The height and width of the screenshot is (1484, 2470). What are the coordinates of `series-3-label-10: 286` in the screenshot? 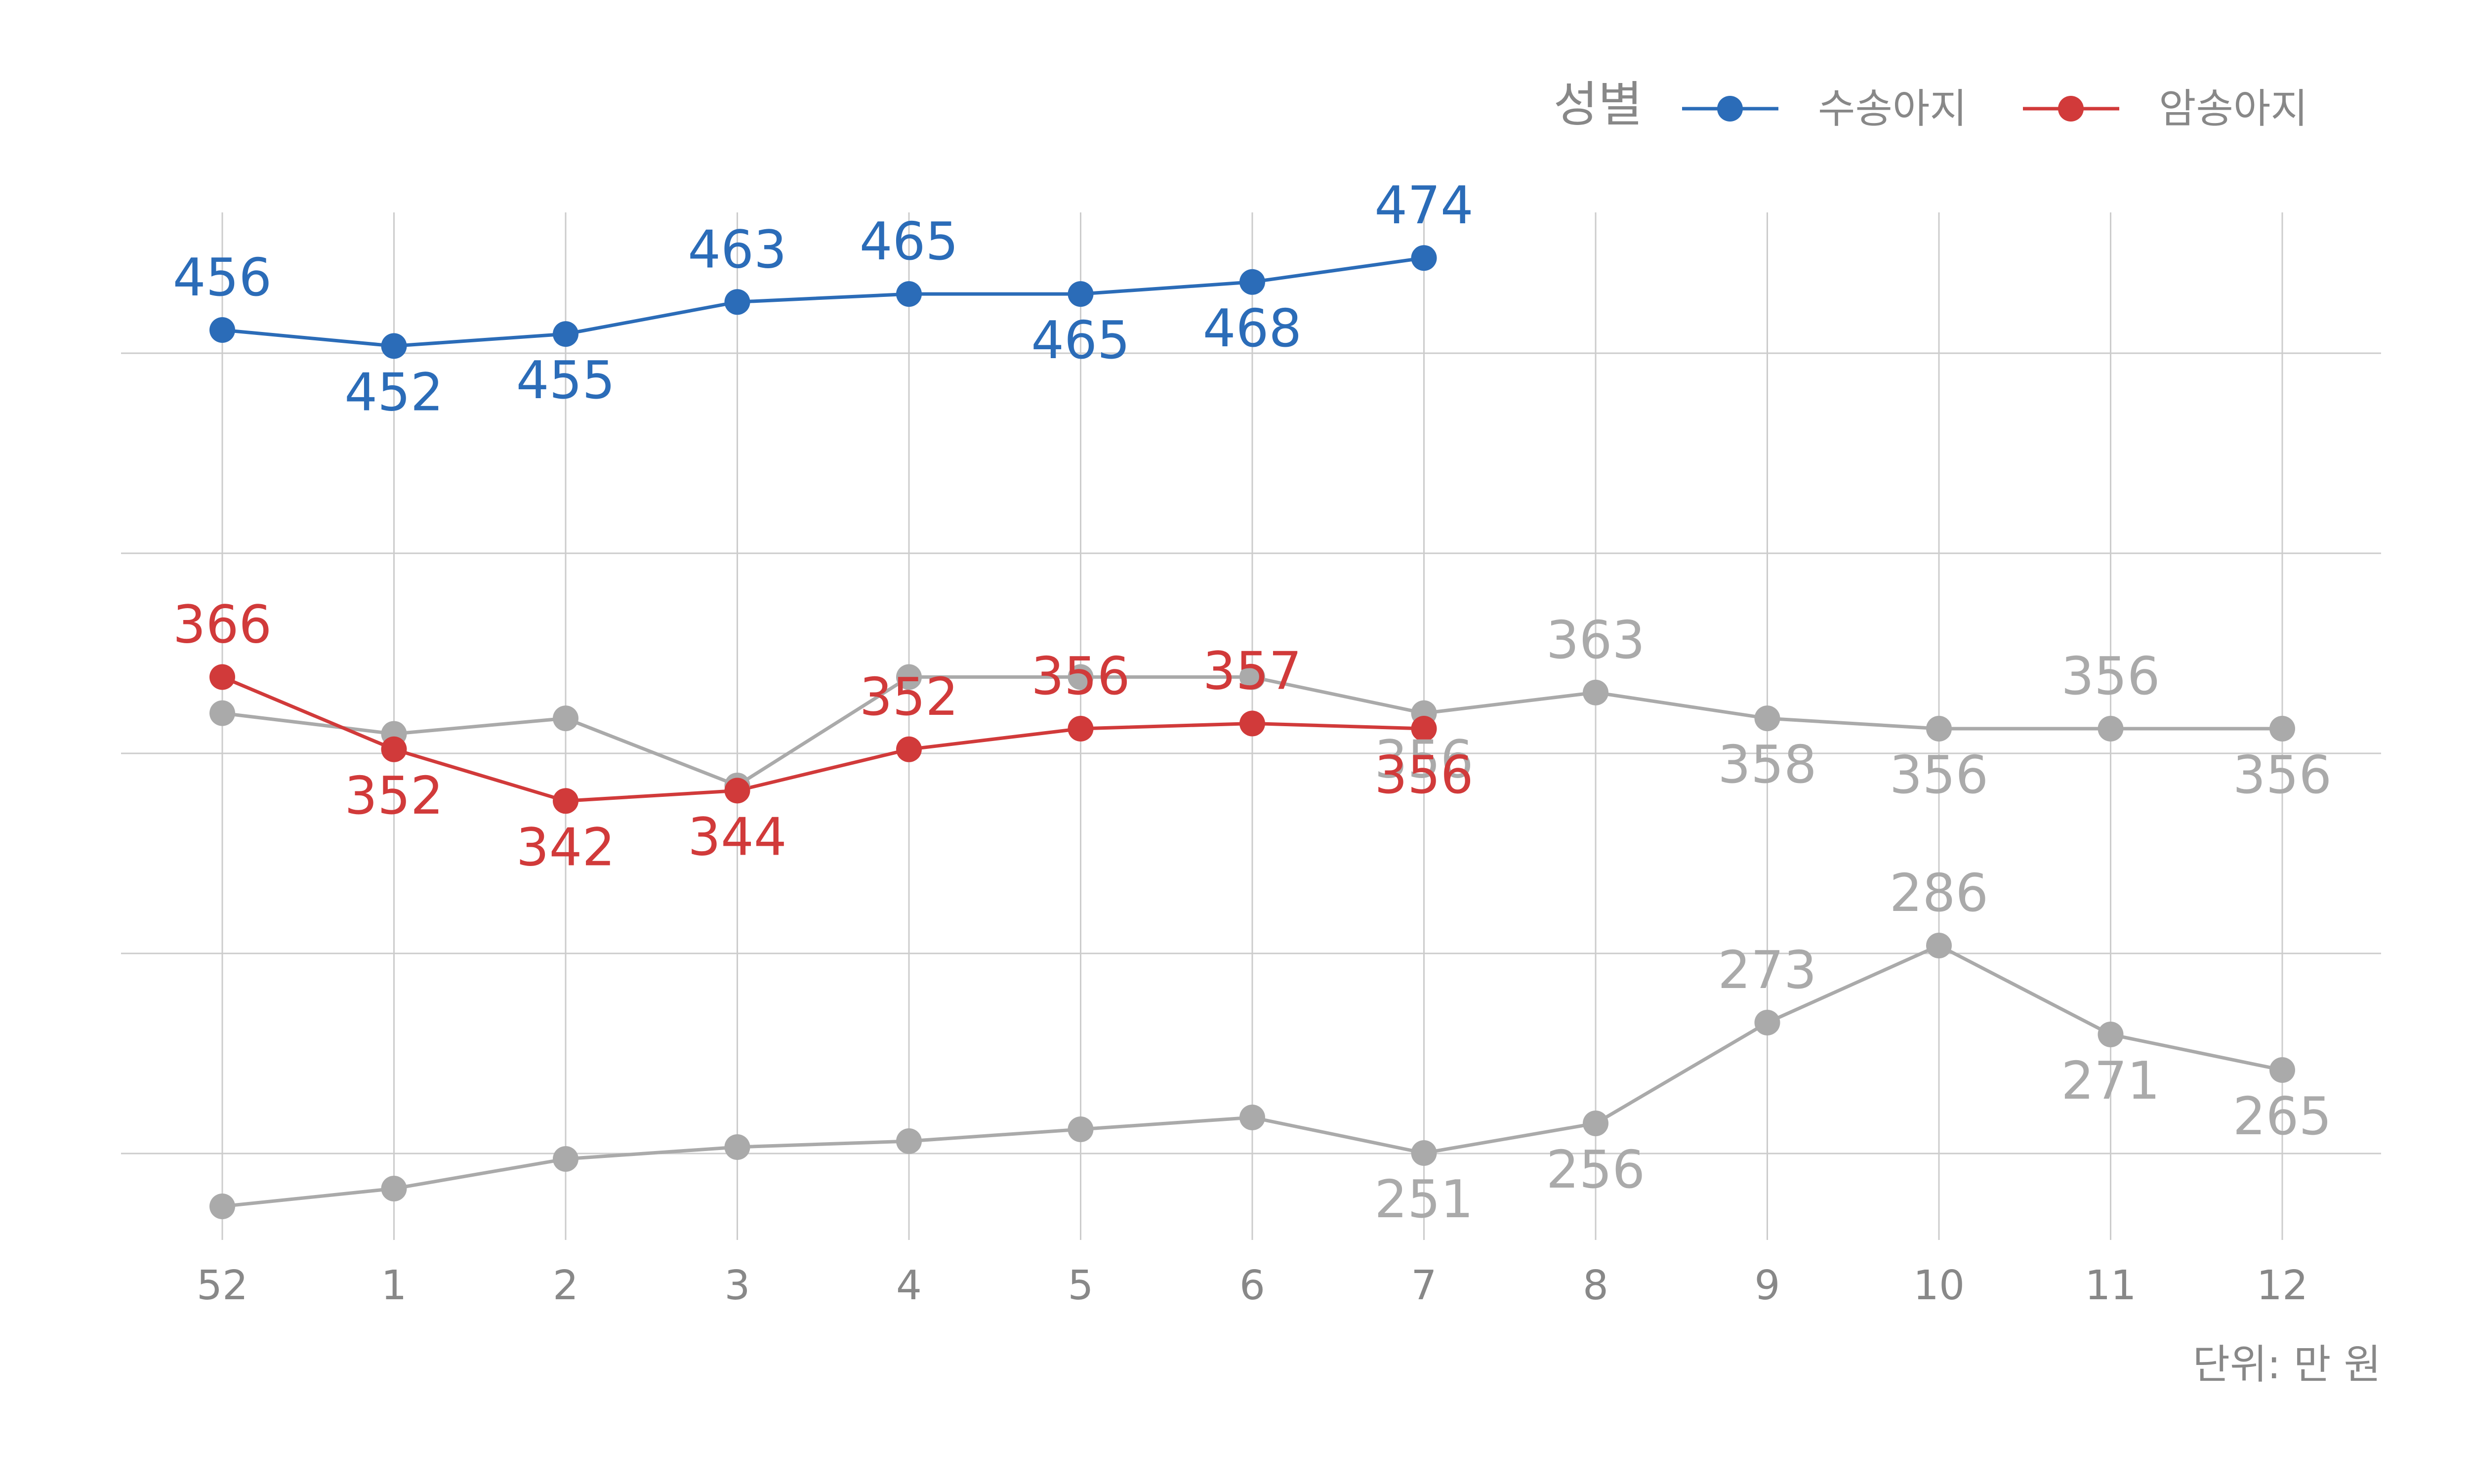 It's located at (1939, 893).